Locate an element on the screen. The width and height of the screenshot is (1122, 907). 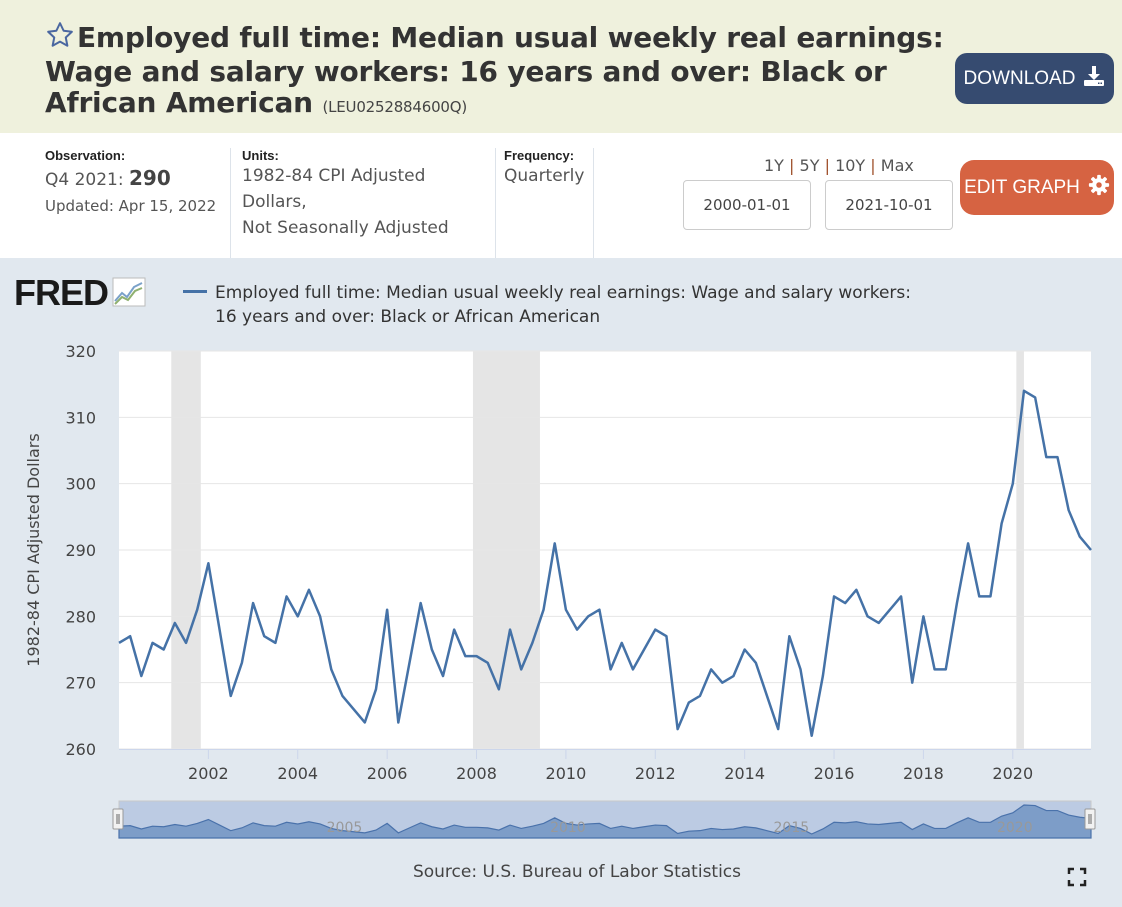
download-button: DOWNLOAD is located at coordinates (1034, 78).